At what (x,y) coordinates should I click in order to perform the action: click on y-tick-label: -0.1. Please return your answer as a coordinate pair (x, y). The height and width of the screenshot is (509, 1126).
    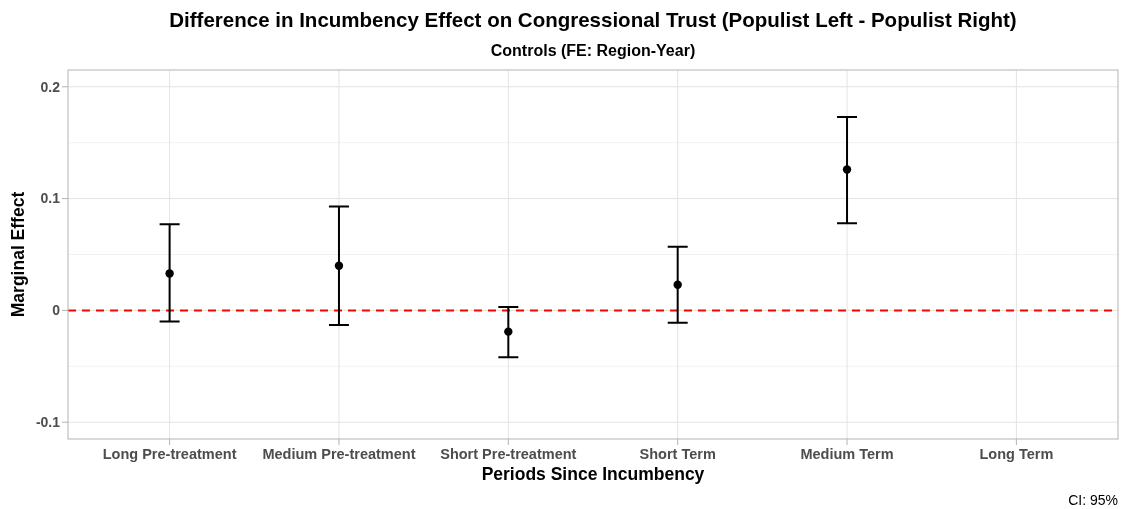
    Looking at the image, I should click on (48, 422).